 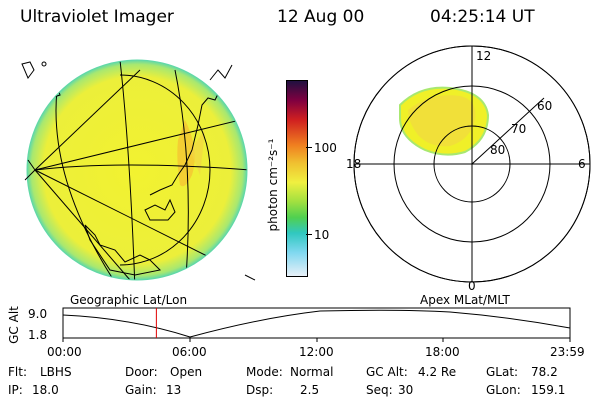 I want to click on polar-lat-70: 70, so click(x=518, y=129).